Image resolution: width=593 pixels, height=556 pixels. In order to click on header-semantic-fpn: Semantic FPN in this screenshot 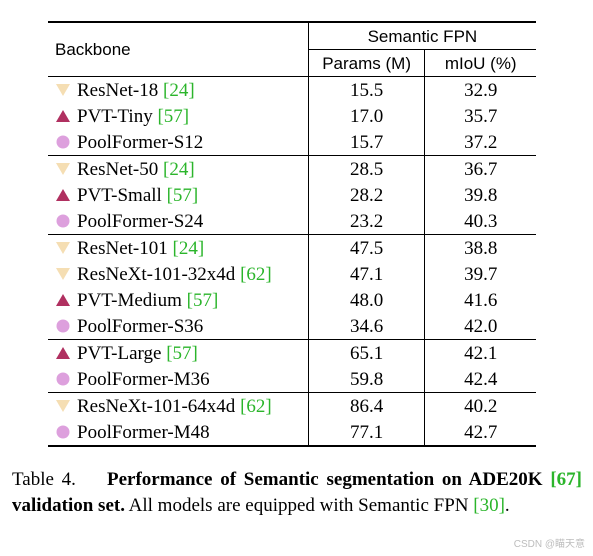, I will do `click(421, 36)`.